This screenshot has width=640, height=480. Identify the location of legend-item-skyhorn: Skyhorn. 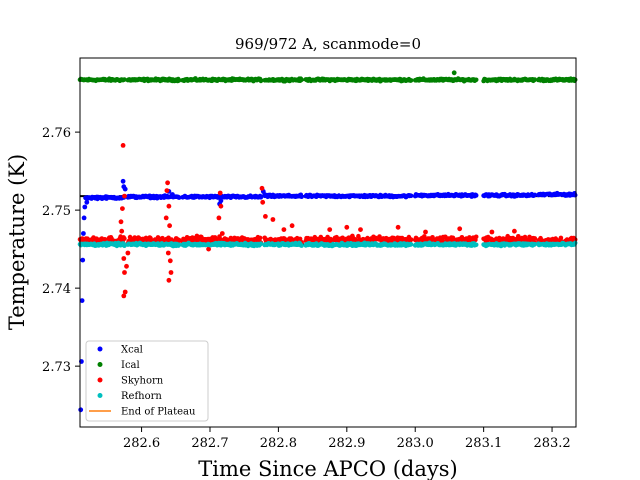
(130, 381).